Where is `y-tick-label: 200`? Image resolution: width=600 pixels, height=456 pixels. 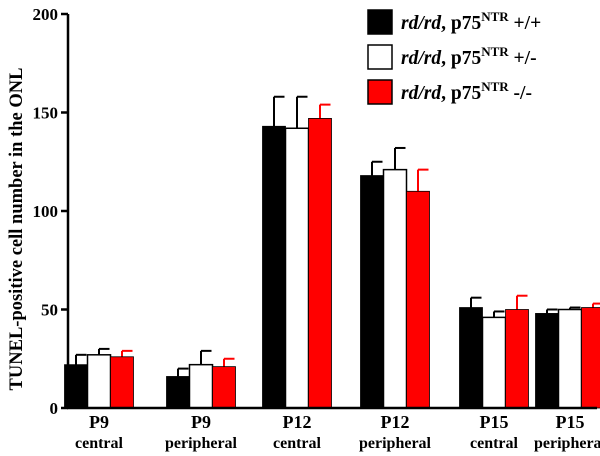 y-tick-label: 200 is located at coordinates (46, 14).